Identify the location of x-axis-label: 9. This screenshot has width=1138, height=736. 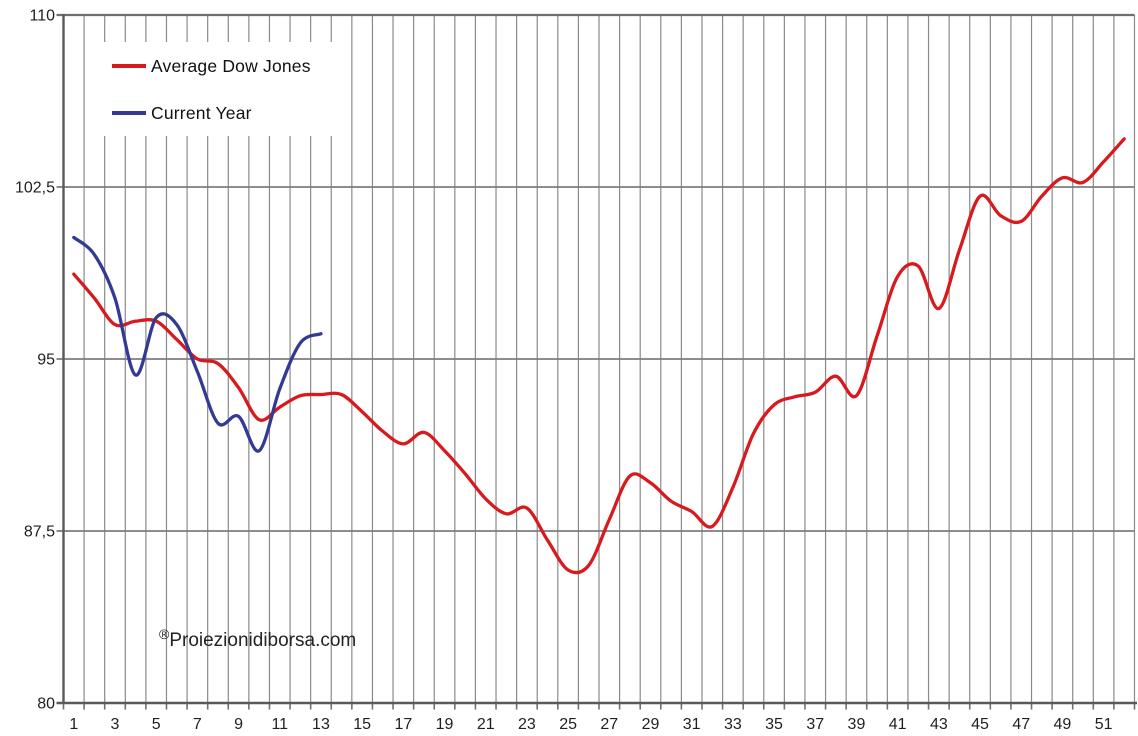
(238, 724).